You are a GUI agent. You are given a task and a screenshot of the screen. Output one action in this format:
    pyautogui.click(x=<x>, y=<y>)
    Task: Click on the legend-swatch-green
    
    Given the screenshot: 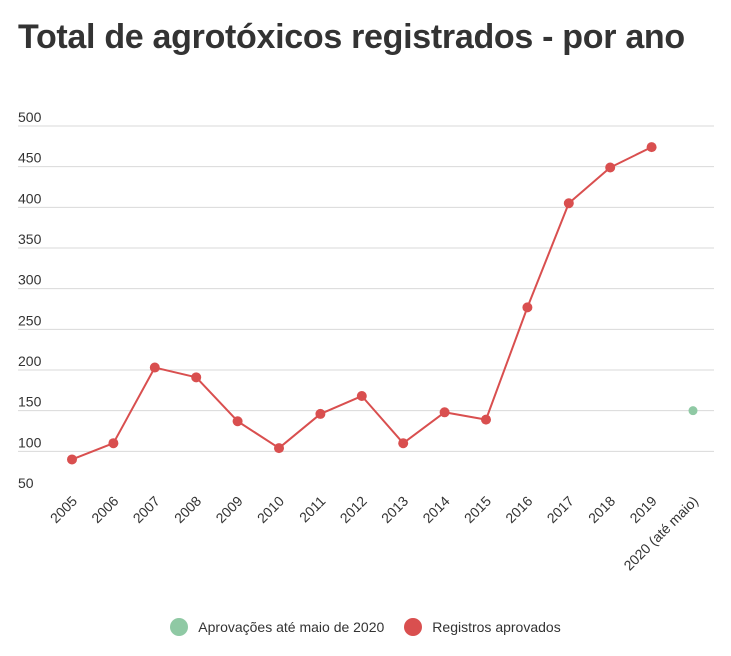 What is the action you would take?
    pyautogui.click(x=179, y=627)
    